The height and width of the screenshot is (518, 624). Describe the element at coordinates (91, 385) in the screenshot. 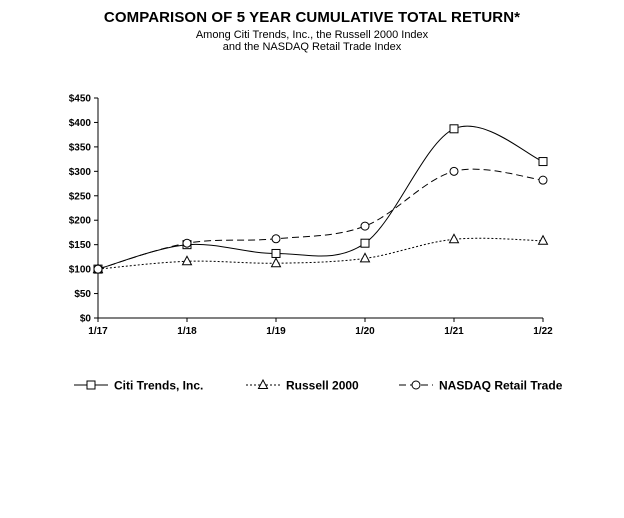

I see `legend-marker-citi-trends-inc` at that location.